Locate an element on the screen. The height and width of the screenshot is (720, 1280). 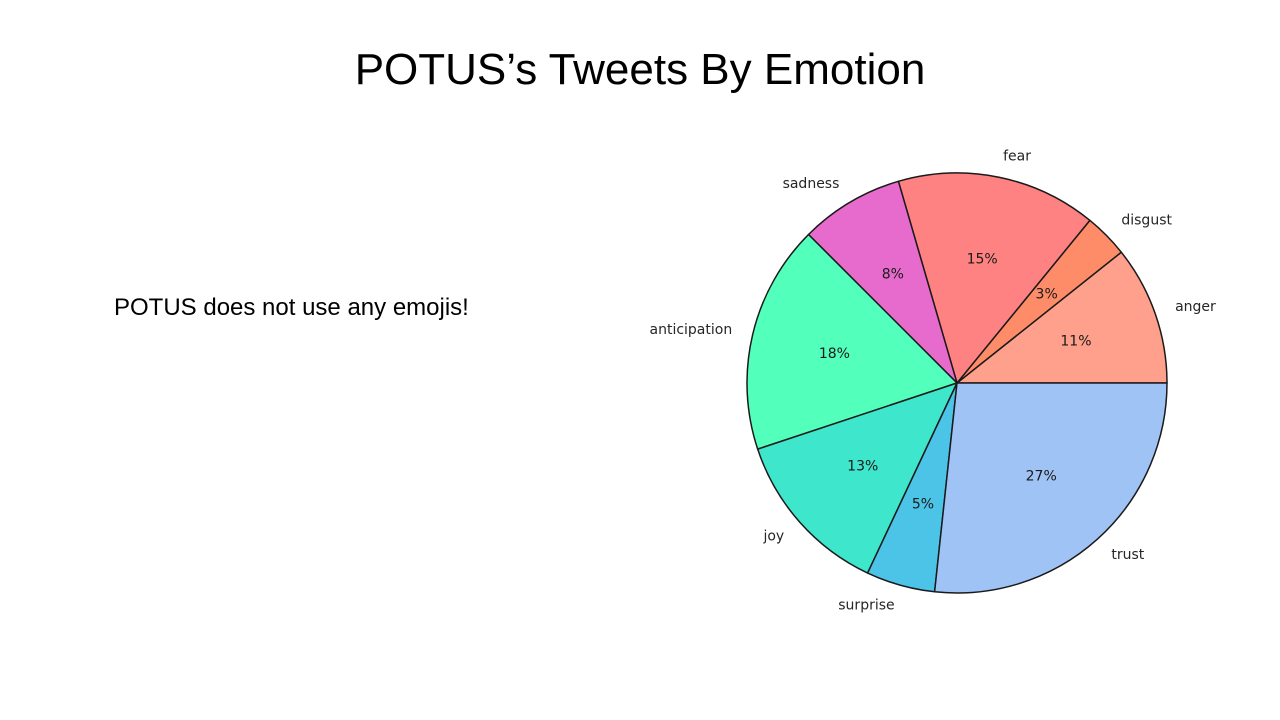
pie-pct-label-fear: 15% is located at coordinates (982, 260).